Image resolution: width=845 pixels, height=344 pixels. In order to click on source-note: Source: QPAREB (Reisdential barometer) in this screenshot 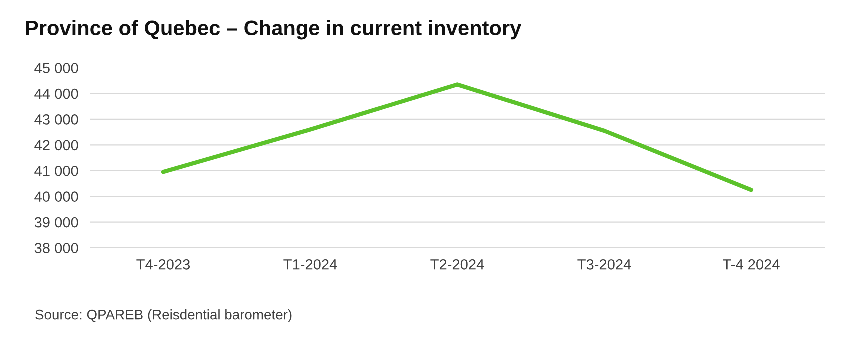, I will do `click(164, 316)`.